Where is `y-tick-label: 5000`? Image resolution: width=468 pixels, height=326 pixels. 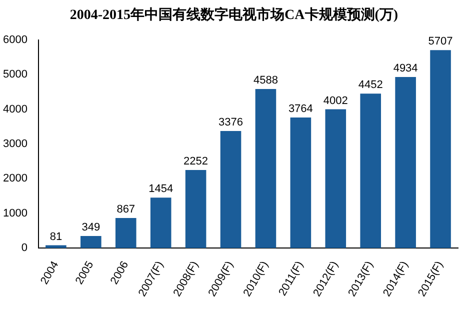
y-tick-label: 5000 is located at coordinates (15, 74).